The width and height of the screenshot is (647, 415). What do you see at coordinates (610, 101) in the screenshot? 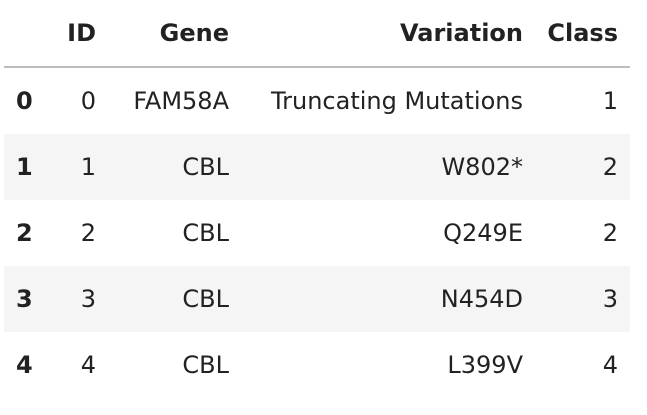
I see `cell-class: 1` at bounding box center [610, 101].